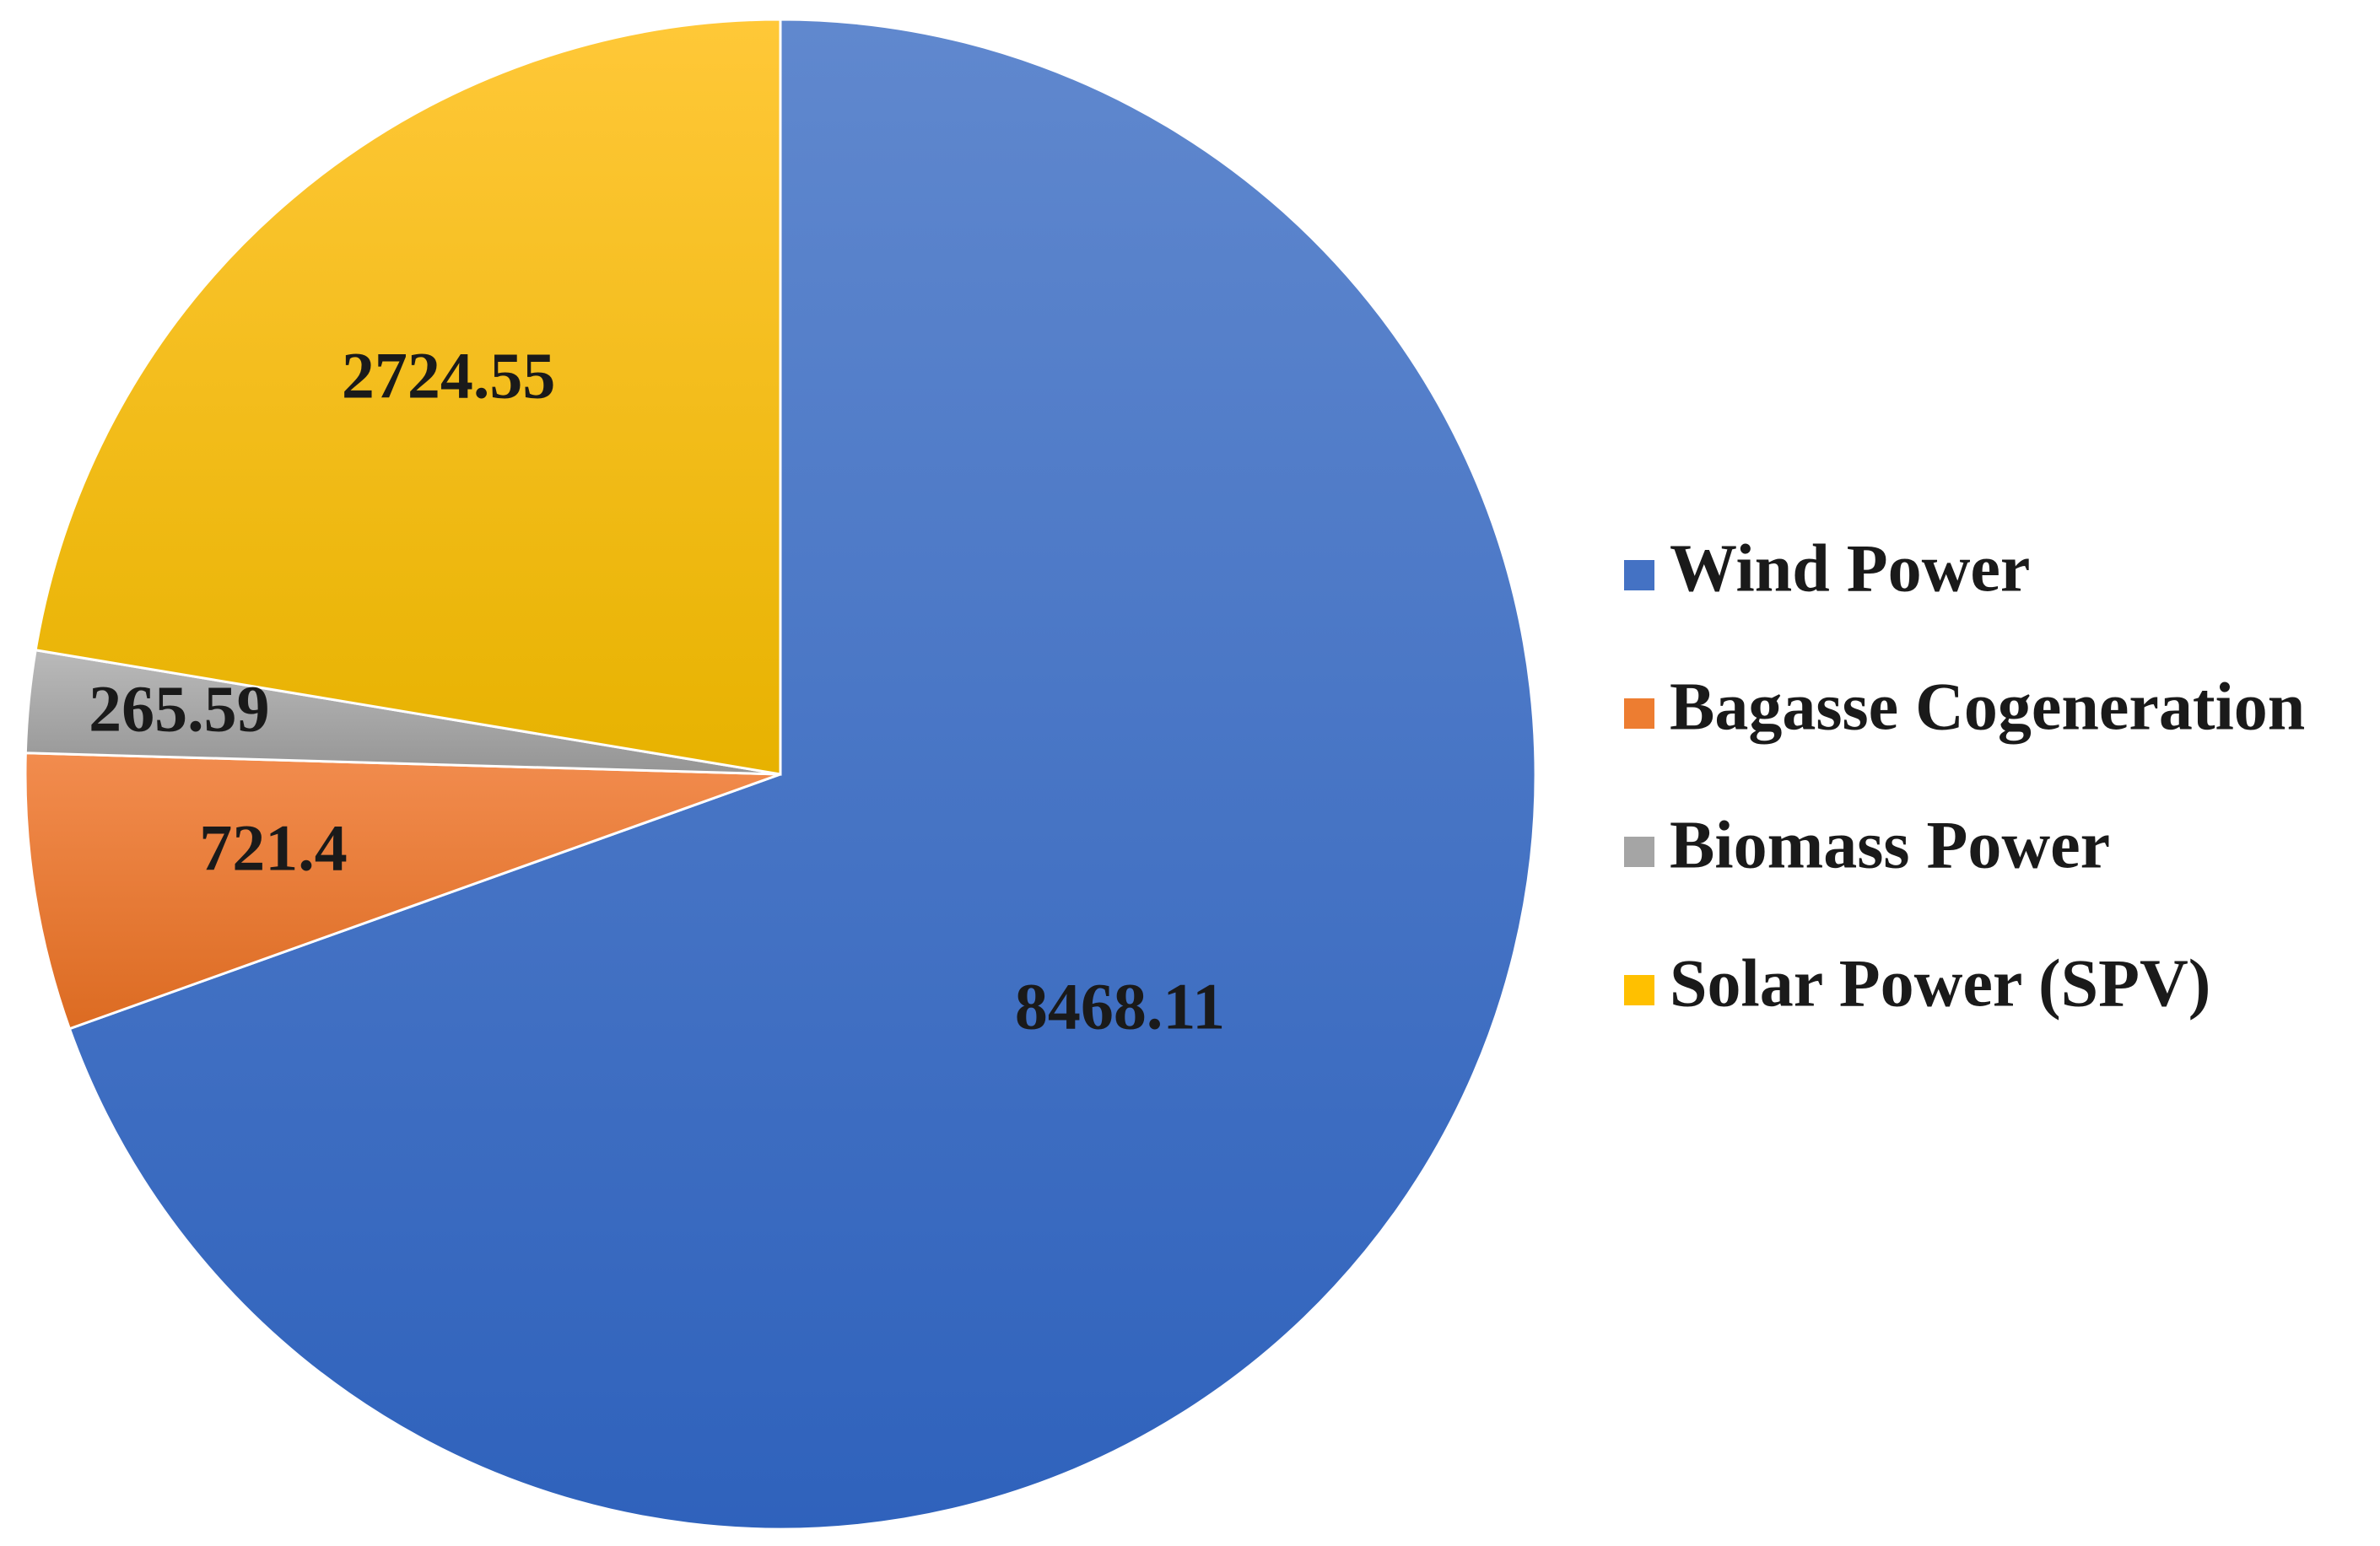  What do you see at coordinates (273, 848) in the screenshot?
I see `slice-label-bagasse-cogeneration: 721.4` at bounding box center [273, 848].